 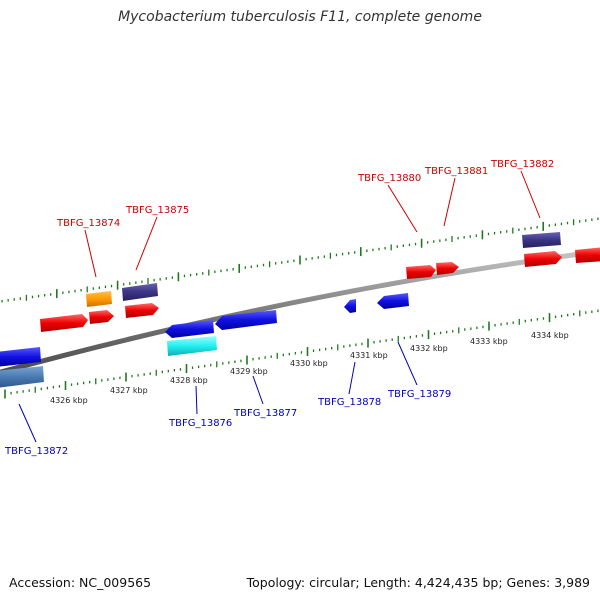 I want to click on gene-label: TBFG_13880, so click(x=389, y=178).